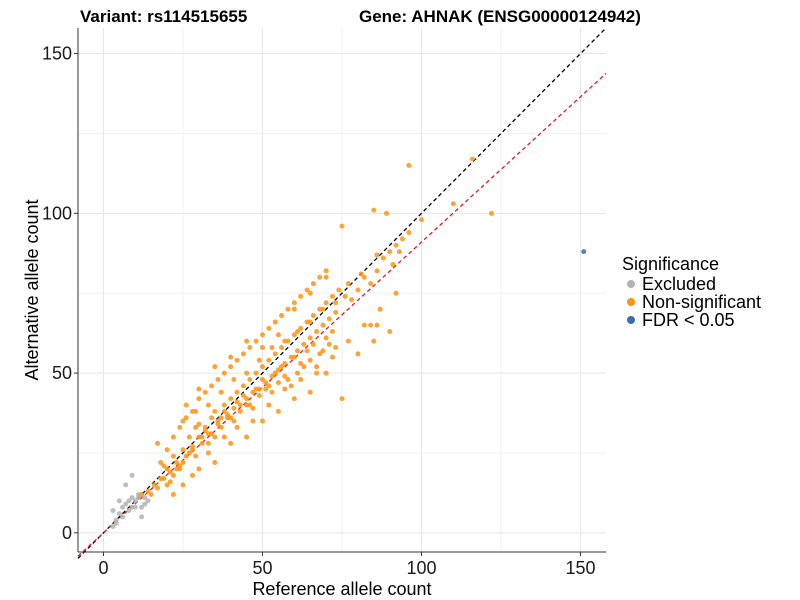 The width and height of the screenshot is (800, 600). Describe the element at coordinates (262, 568) in the screenshot. I see `x-tick-label: 50` at that location.